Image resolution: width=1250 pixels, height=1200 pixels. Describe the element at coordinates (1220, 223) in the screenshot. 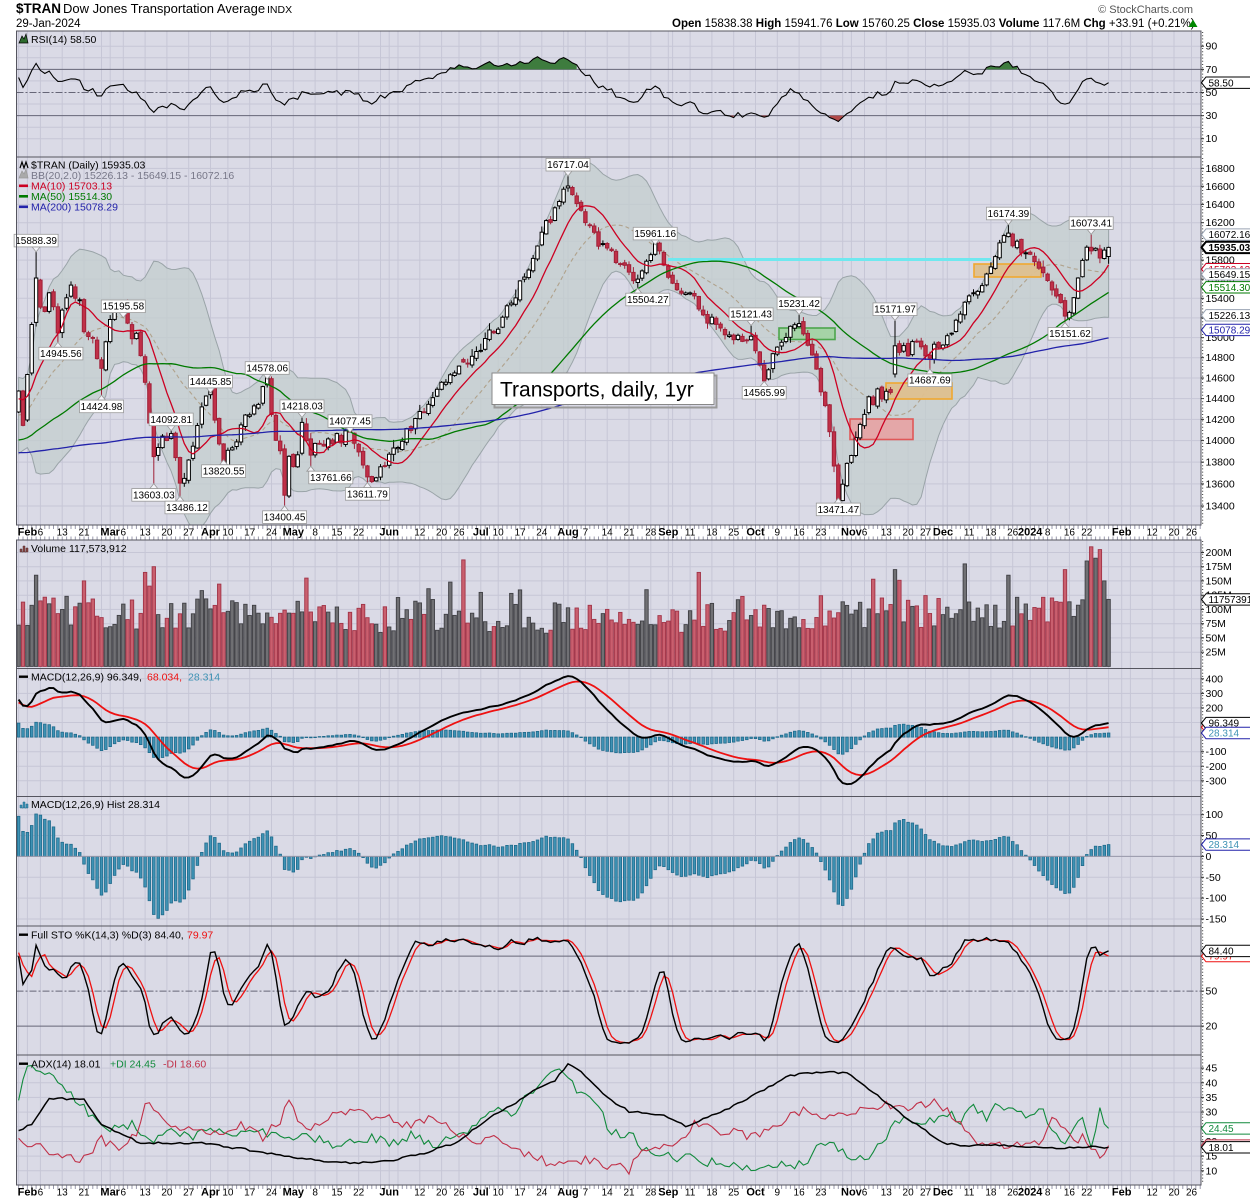

I see `svg-text: 16200` at that location.